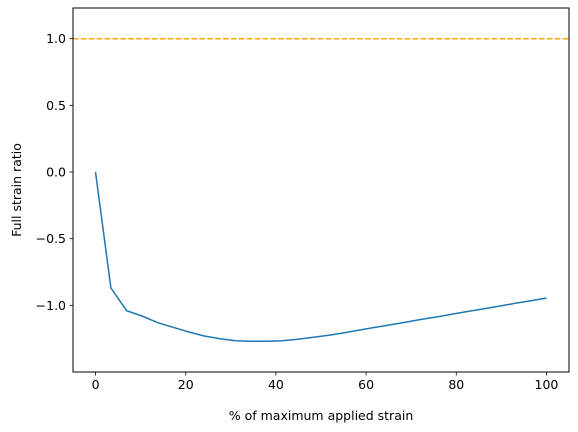 The image size is (578, 432). Describe the element at coordinates (186, 384) in the screenshot. I see `x-tick-label: 20` at that location.